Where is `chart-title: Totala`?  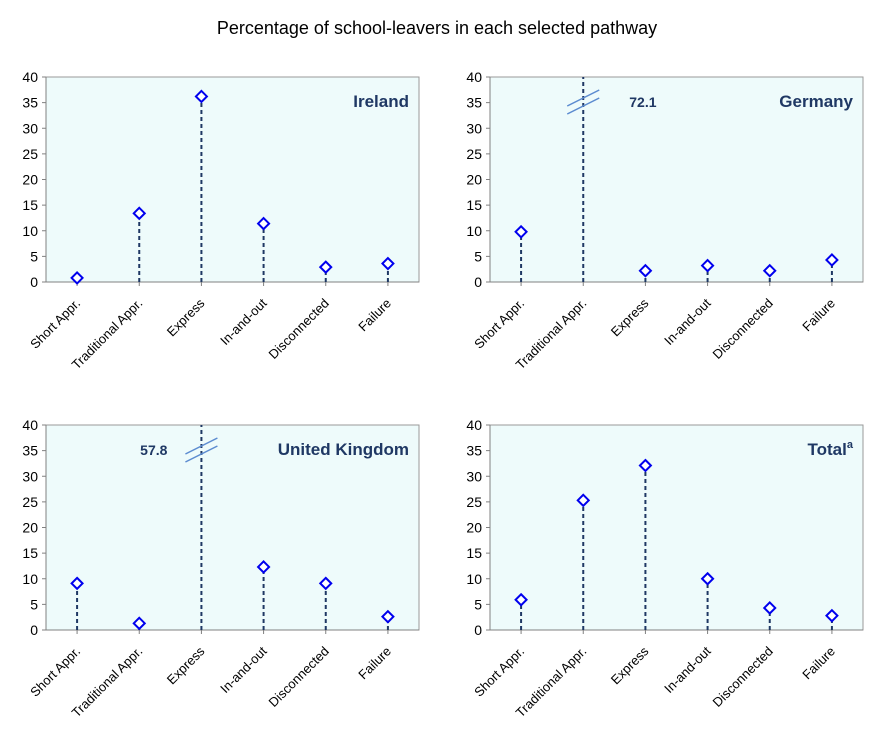
chart-title: Totala is located at coordinates (831, 449).